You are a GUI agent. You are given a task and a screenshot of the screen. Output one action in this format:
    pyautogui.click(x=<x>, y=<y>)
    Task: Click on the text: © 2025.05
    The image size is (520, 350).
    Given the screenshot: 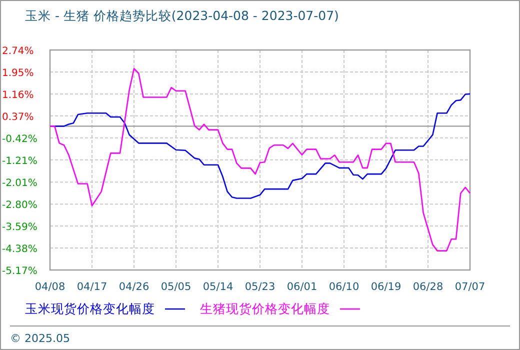 What is the action you would take?
    pyautogui.click(x=40, y=338)
    